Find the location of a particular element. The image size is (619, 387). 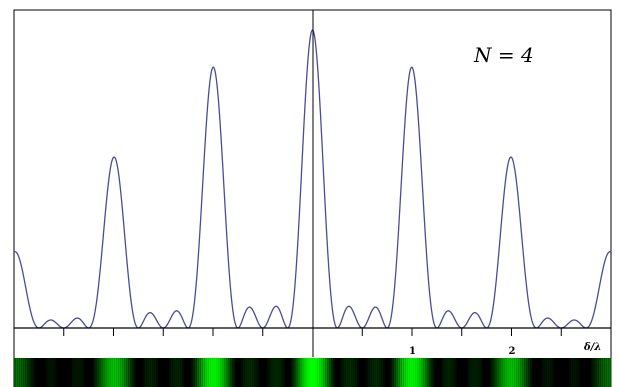

x-tick-label: 2 is located at coordinates (512, 351).